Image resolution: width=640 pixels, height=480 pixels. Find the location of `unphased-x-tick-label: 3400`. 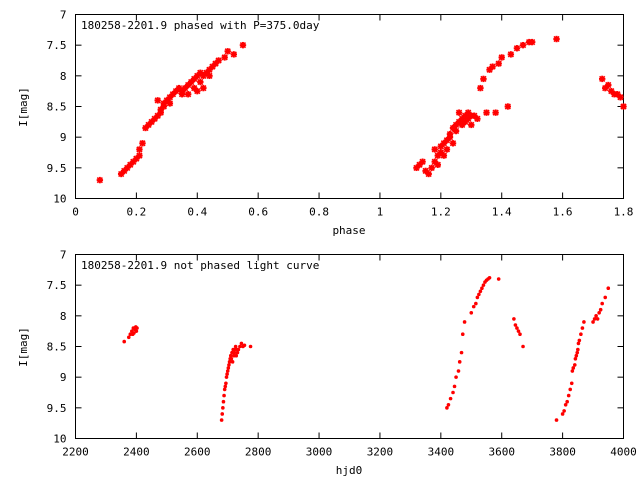

unphased-x-tick-label: 3400 is located at coordinates (441, 452).